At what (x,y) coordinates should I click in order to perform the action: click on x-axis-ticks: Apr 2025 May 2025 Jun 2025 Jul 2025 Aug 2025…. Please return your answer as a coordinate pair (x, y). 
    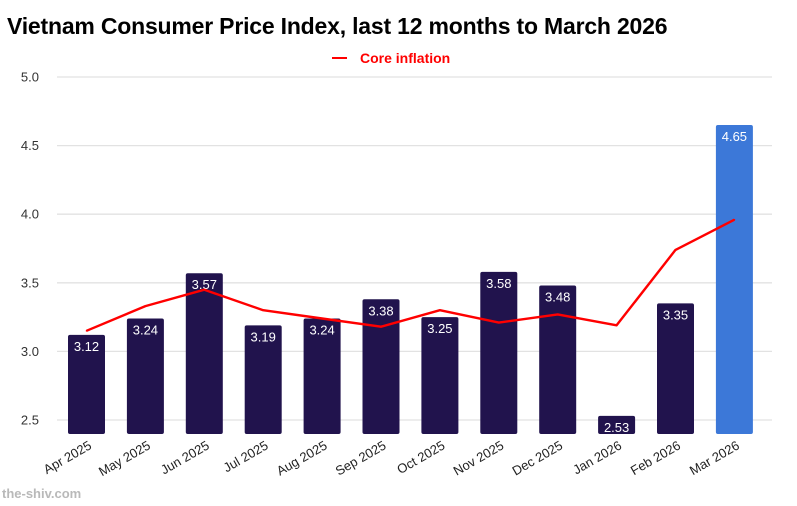
    Looking at the image, I should click on (391, 459).